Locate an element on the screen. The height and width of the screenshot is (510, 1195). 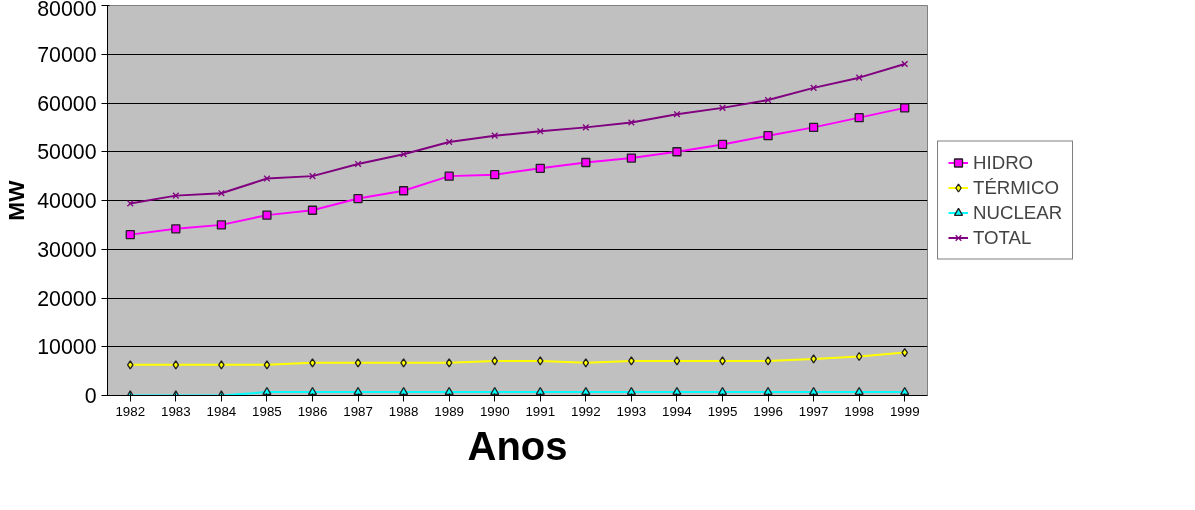
x-tick-label: 1989 is located at coordinates (449, 411).